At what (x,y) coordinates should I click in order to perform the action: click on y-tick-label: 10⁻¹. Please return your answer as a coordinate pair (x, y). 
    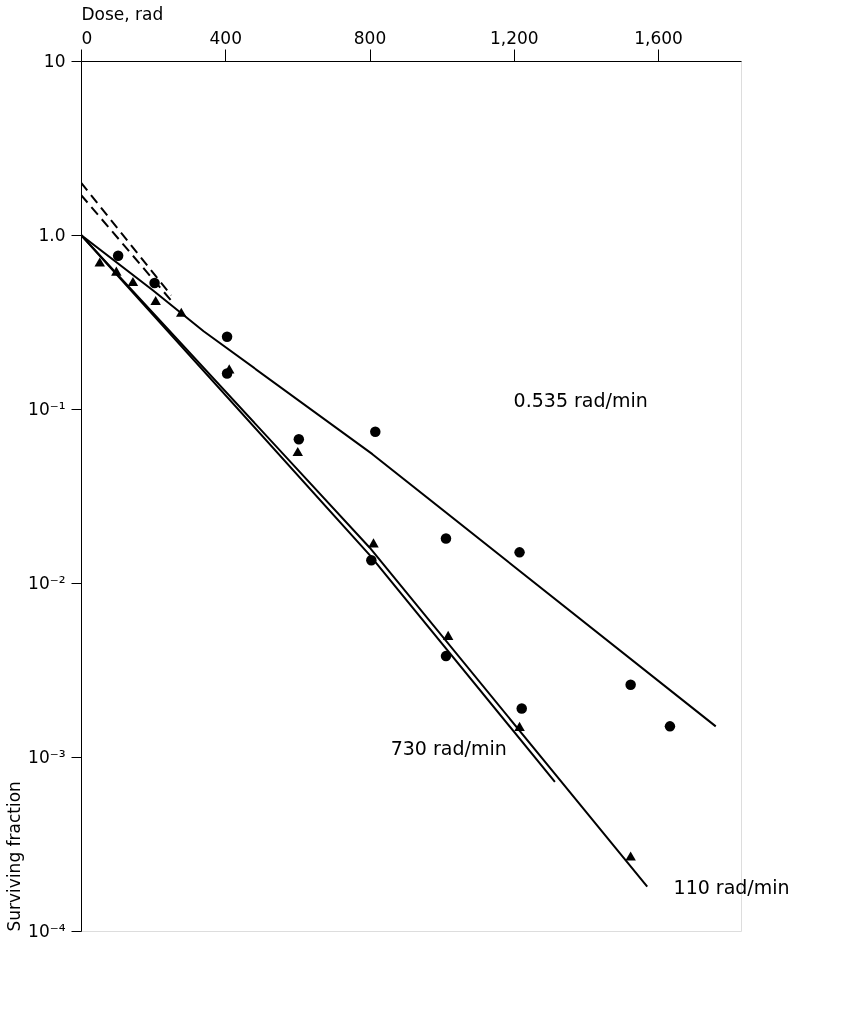
    Looking at the image, I should click on (47, 408).